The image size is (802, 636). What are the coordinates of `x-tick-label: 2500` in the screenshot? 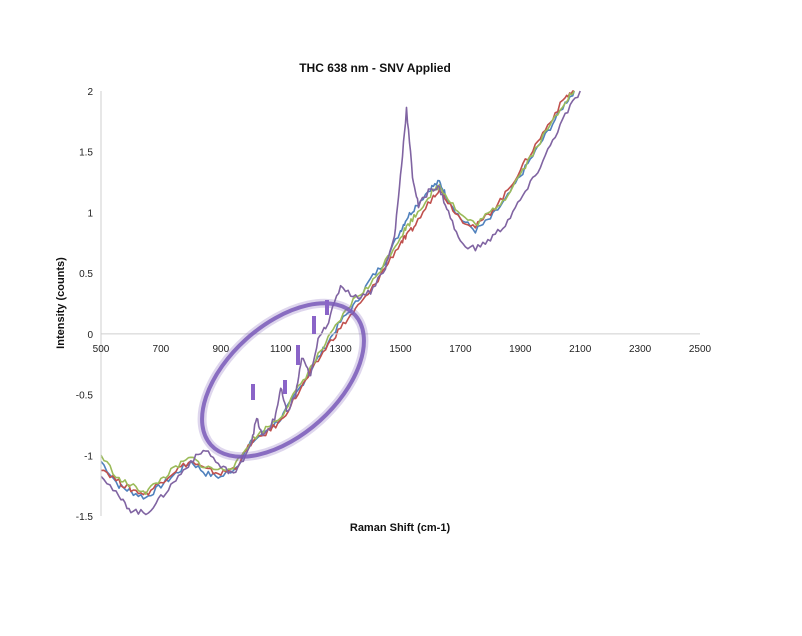 It's located at (700, 349).